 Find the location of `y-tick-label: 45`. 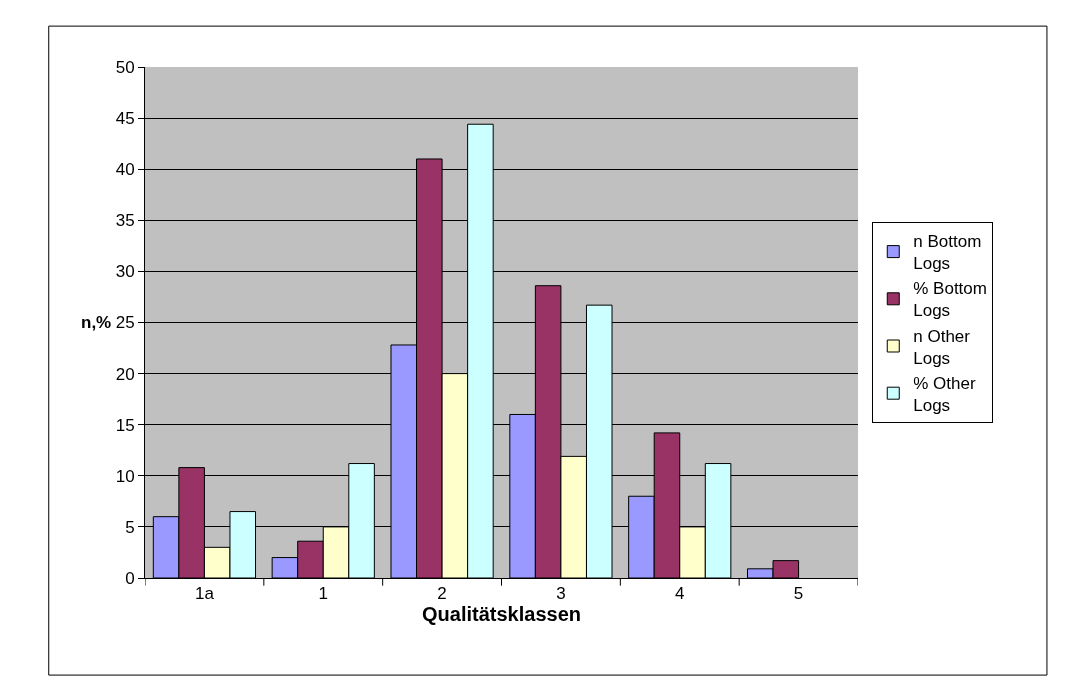

y-tick-label: 45 is located at coordinates (125, 119).